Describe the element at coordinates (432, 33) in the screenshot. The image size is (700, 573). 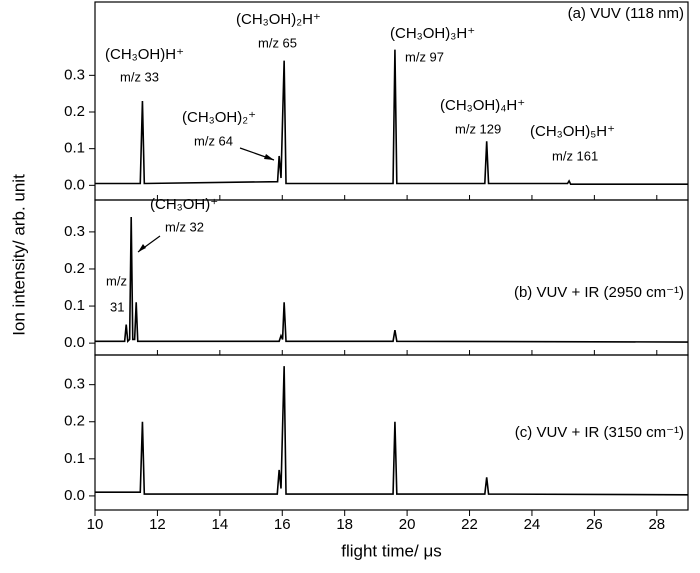
I see `peak-annotation: (CH₃OH)₃H⁺` at that location.